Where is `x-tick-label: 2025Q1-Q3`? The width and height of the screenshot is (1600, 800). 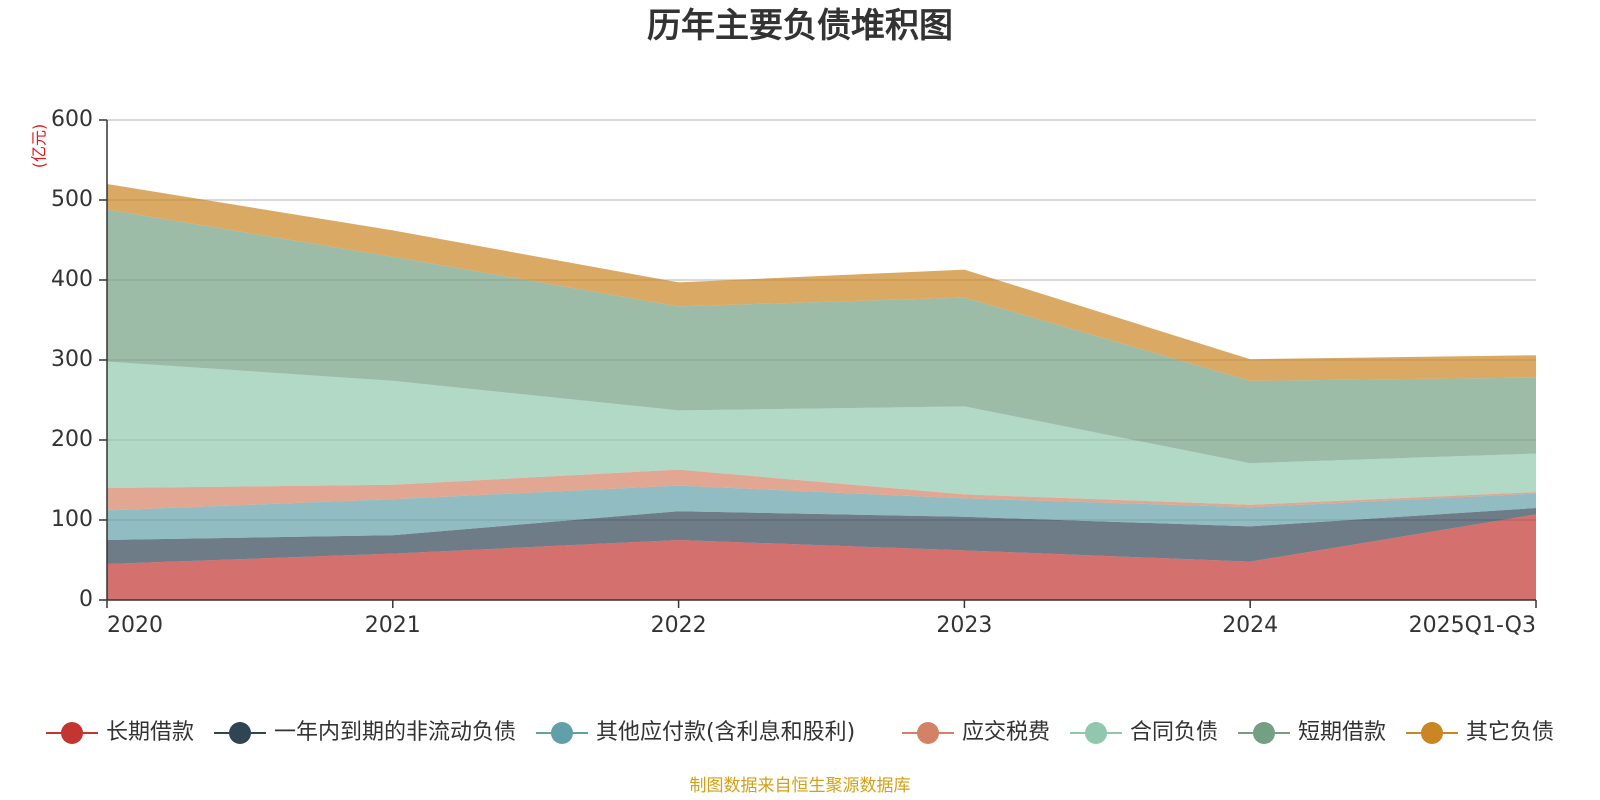 x-tick-label: 2025Q1-Q3 is located at coordinates (1472, 625).